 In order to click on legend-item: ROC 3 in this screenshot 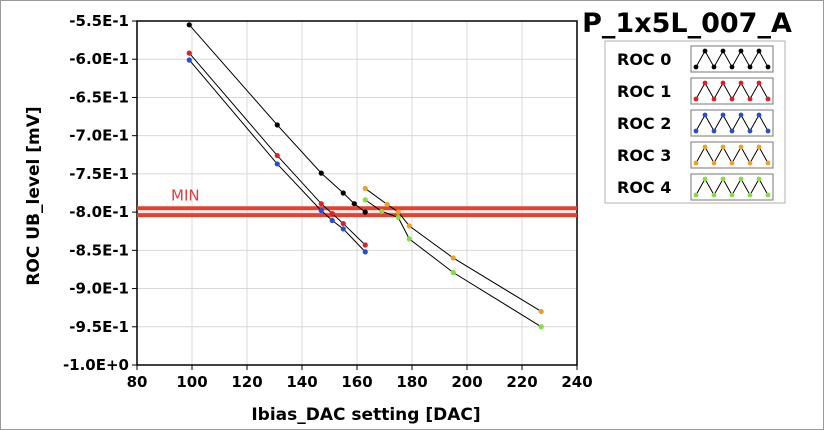, I will do `click(695, 155)`.